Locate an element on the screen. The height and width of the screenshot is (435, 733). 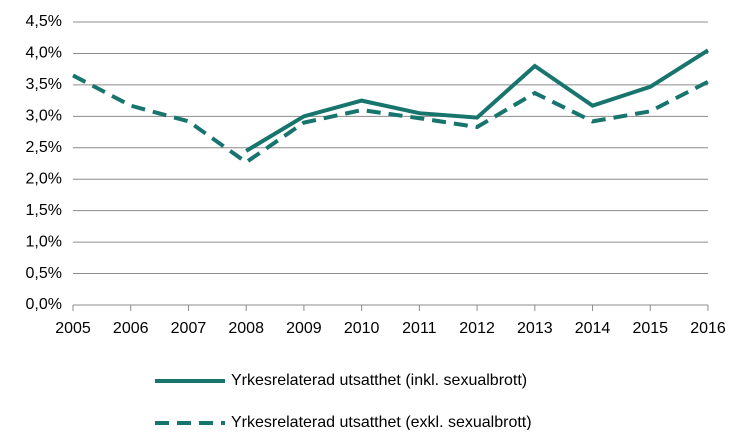
y-tick-label: 1,0% is located at coordinates (44, 241).